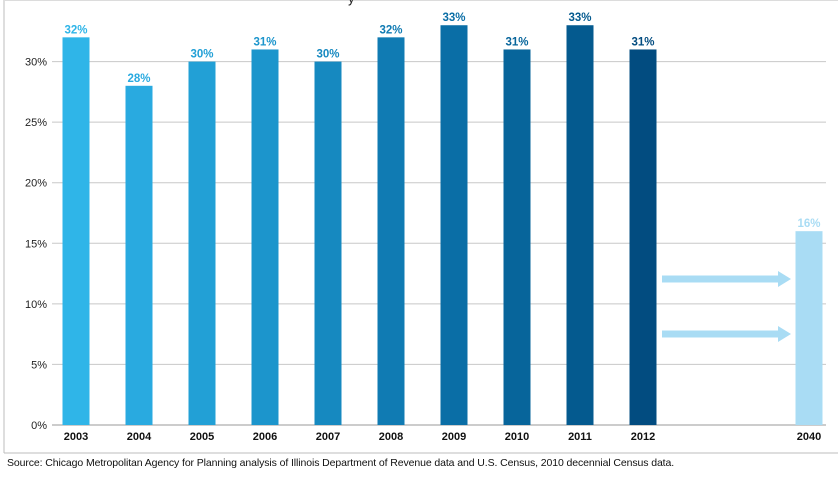 This screenshot has width=839, height=479. What do you see at coordinates (390, 30) in the screenshot?
I see `data-label-2008: 32%` at bounding box center [390, 30].